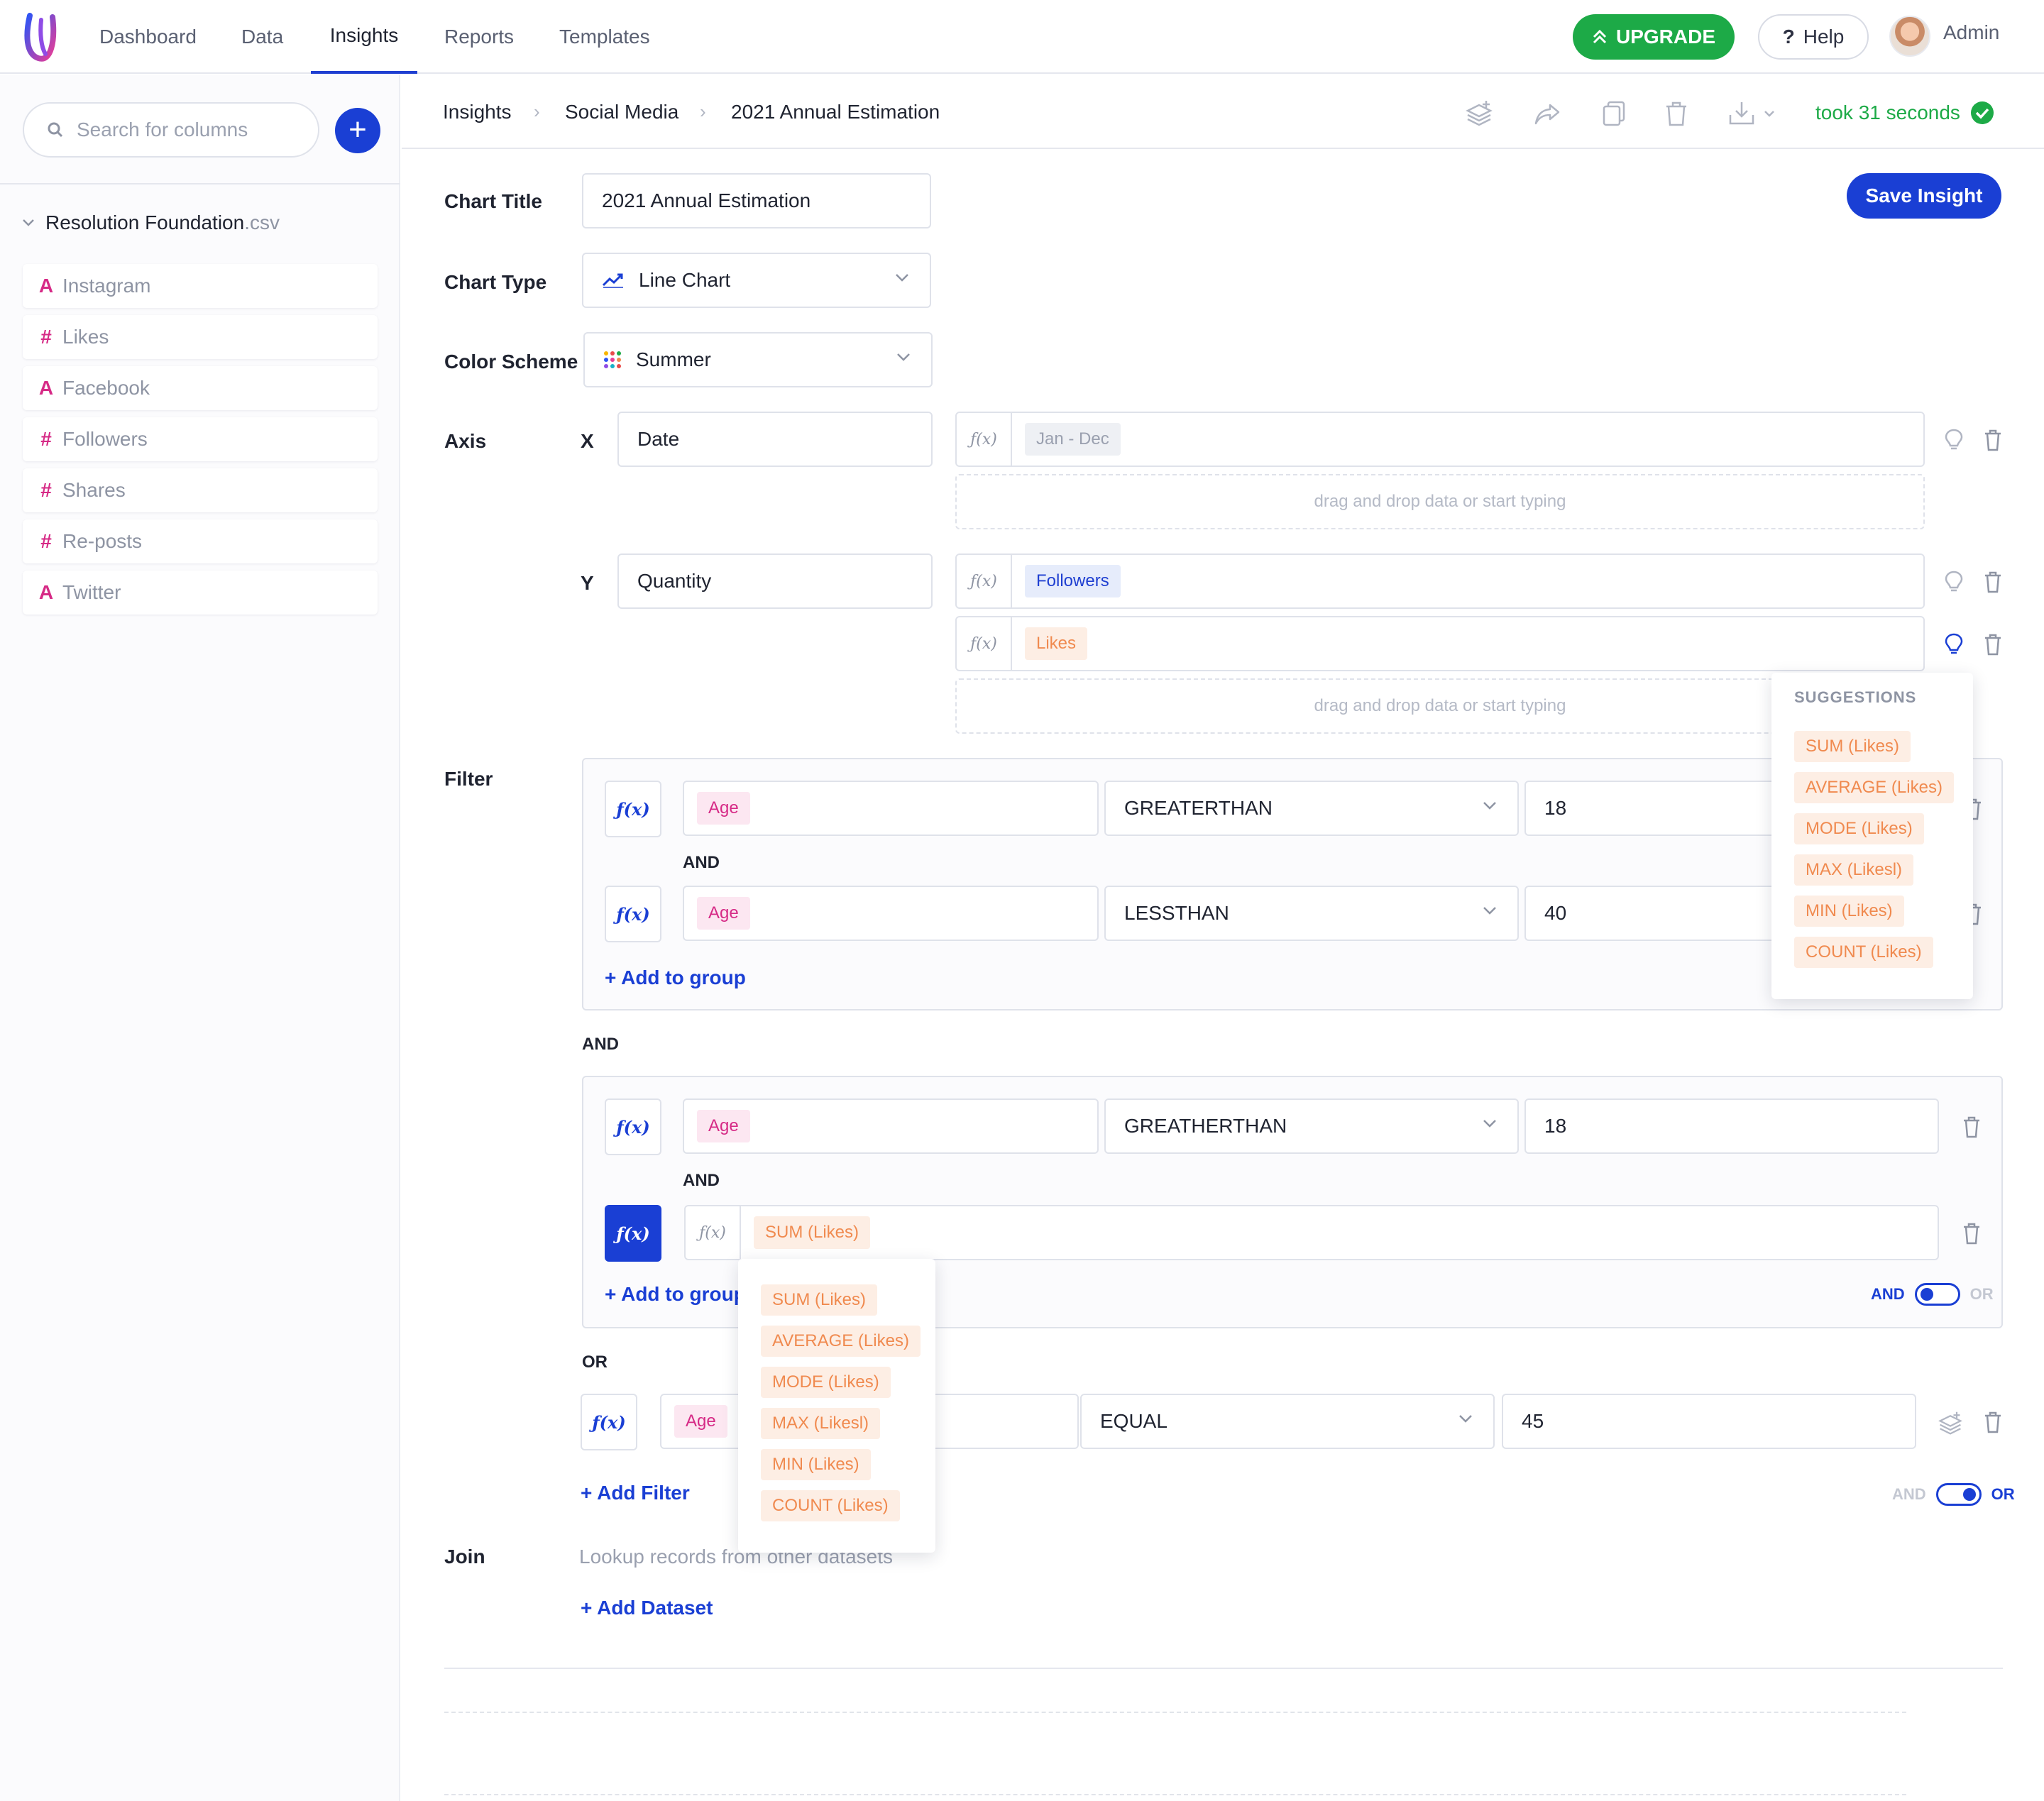 This screenshot has height=1801, width=2044. What do you see at coordinates (1056, 643) in the screenshot?
I see `likes-chip: Likes` at bounding box center [1056, 643].